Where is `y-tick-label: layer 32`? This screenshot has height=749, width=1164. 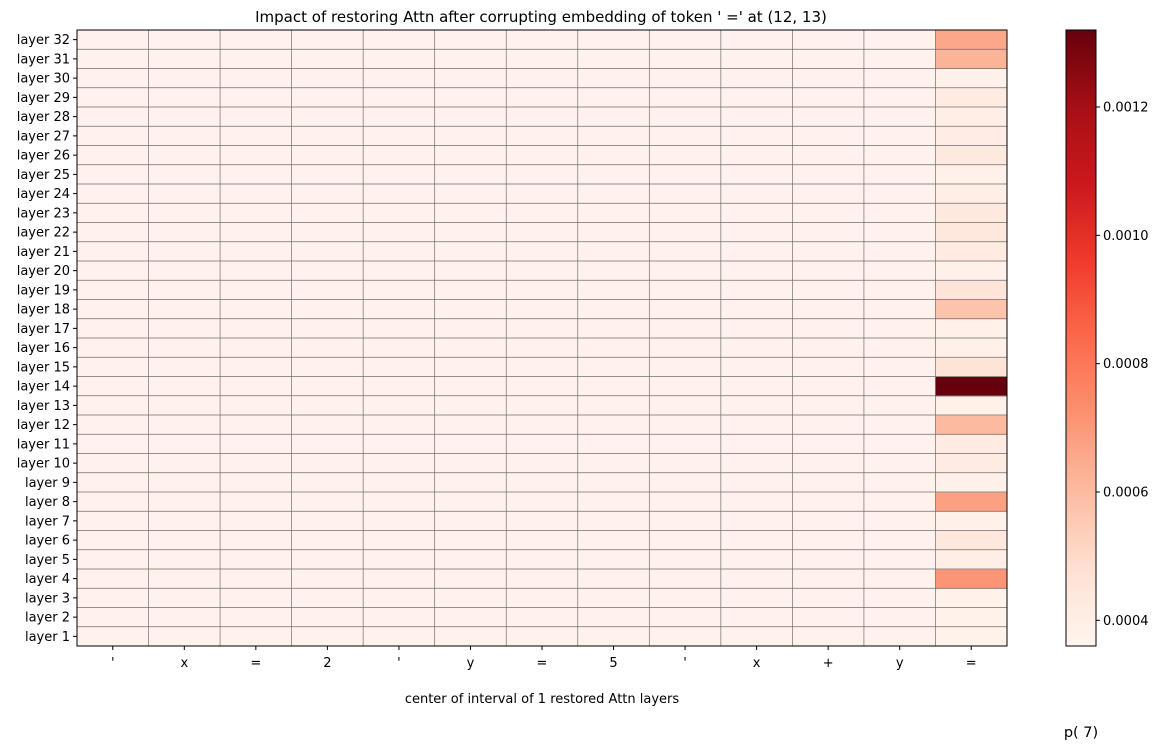
y-tick-label: layer 32 is located at coordinates (43, 40).